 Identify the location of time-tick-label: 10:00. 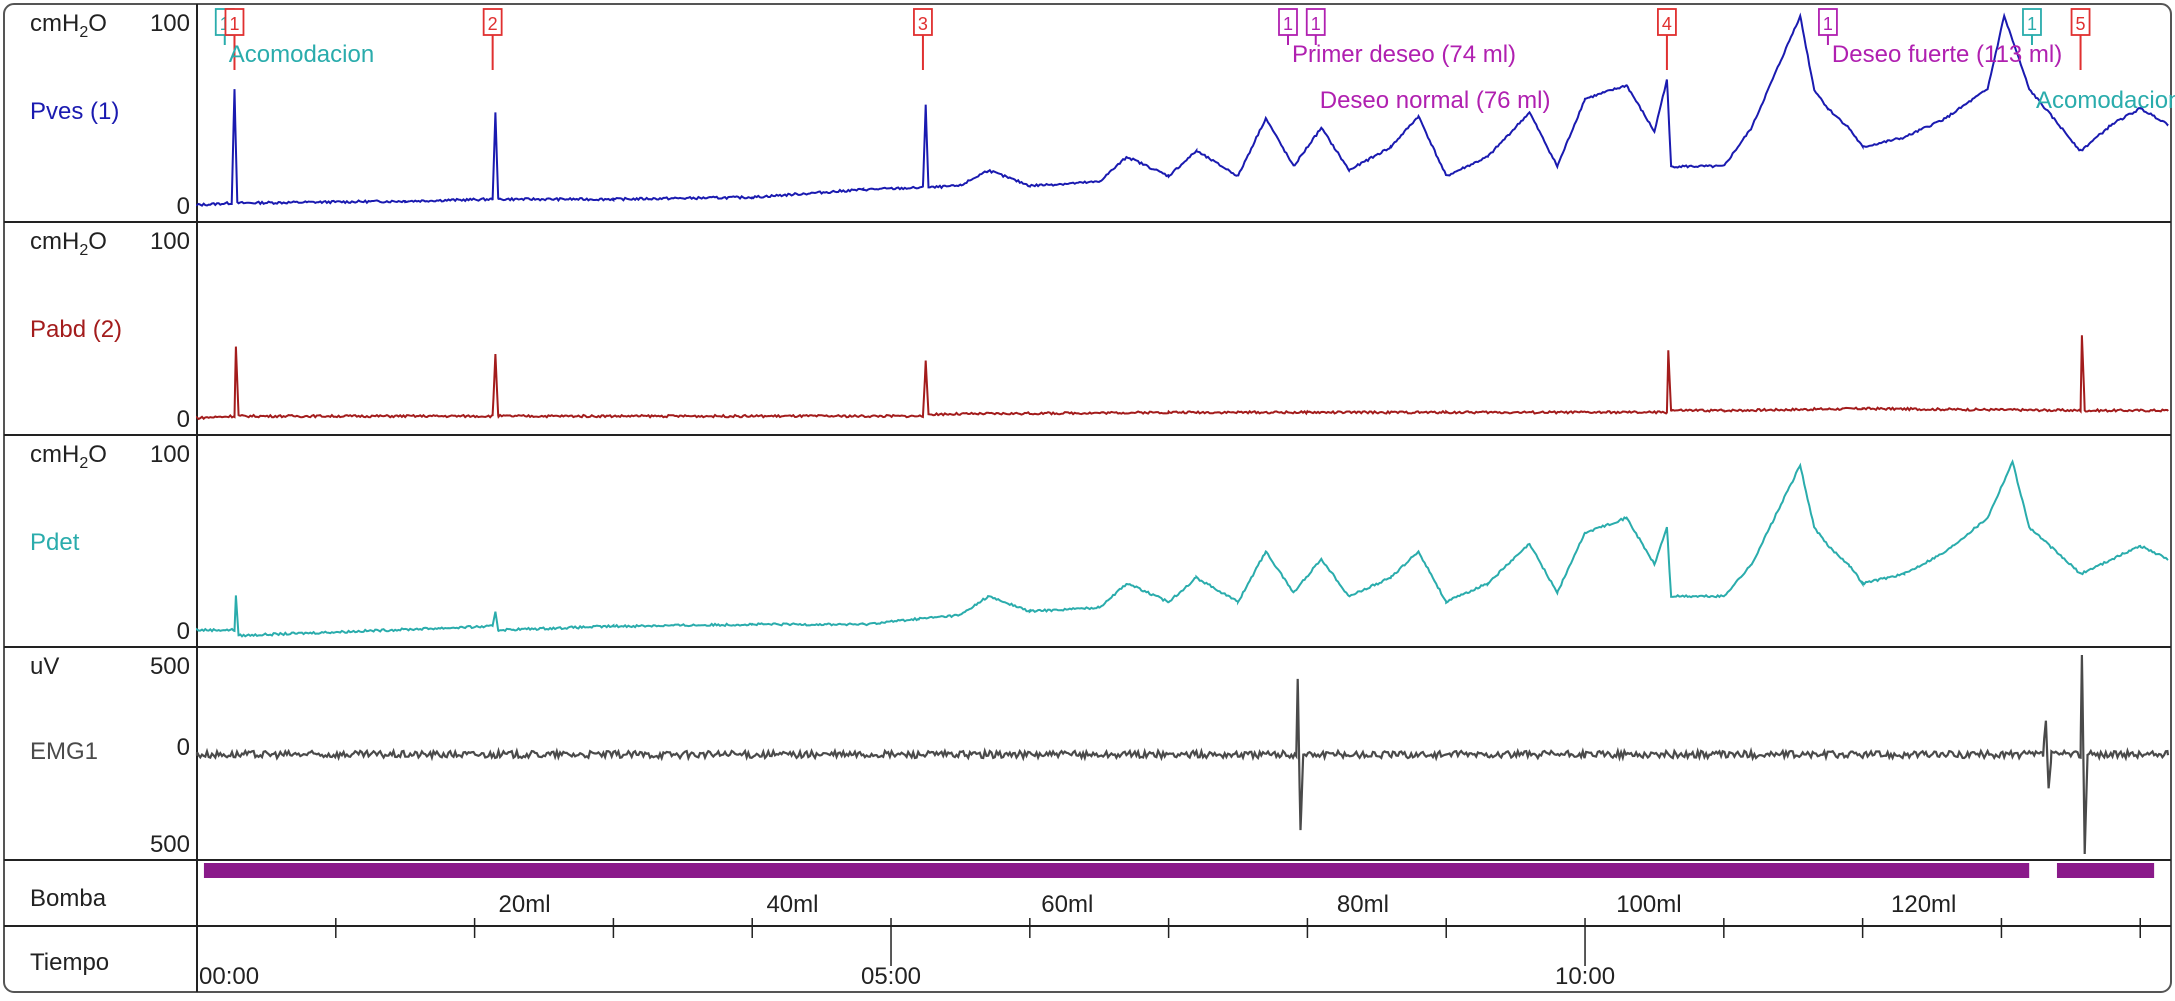
(1585, 976).